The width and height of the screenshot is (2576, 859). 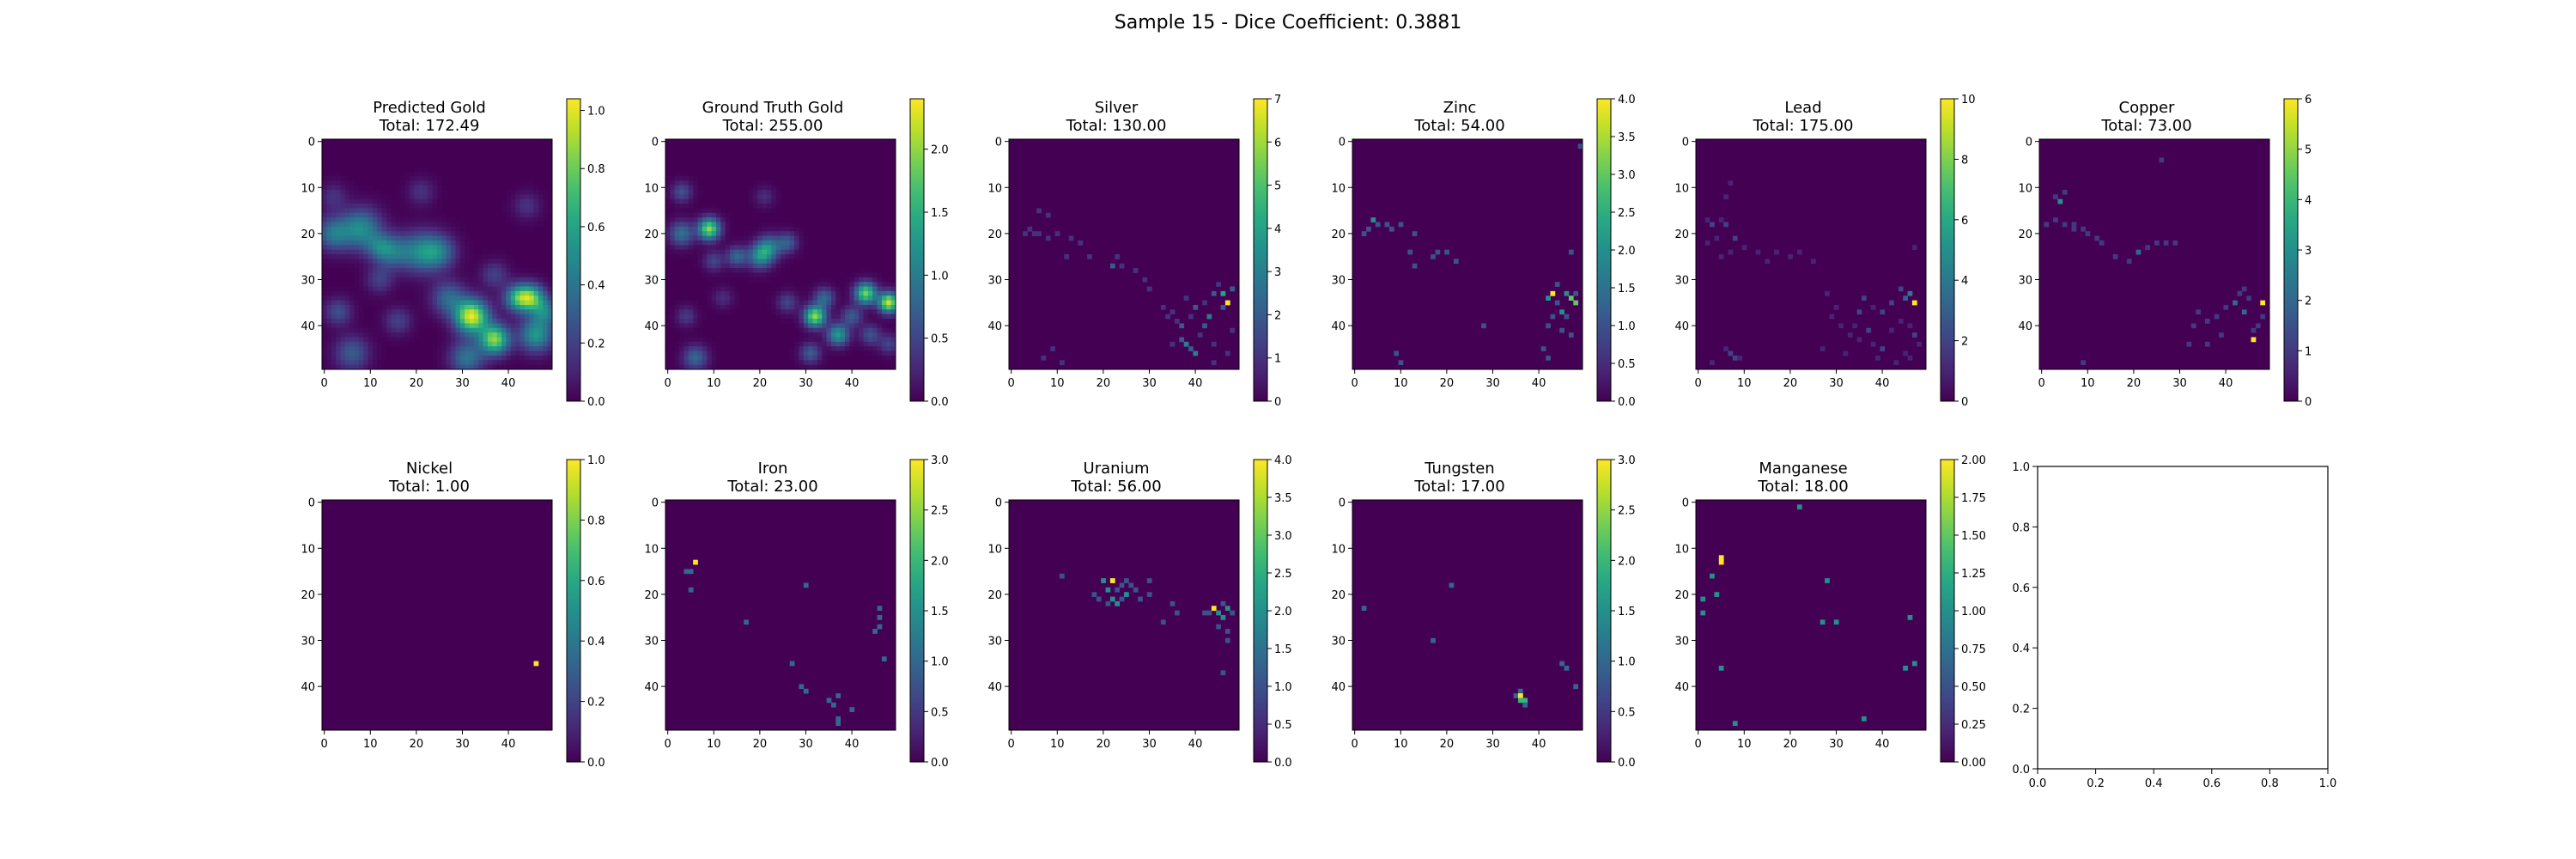 What do you see at coordinates (714, 384) in the screenshot?
I see `x-tick-label: 10` at bounding box center [714, 384].